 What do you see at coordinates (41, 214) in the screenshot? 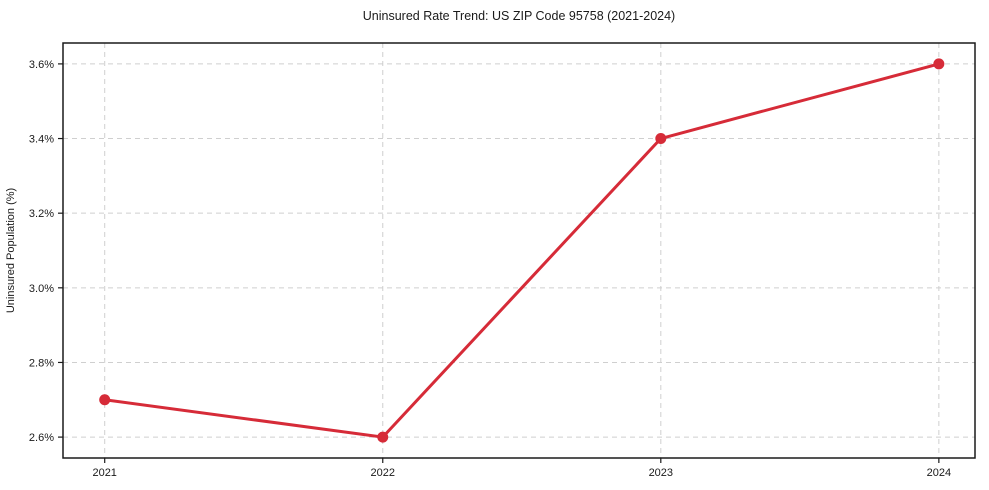
I see `y-tick-label: 3.2%` at bounding box center [41, 214].